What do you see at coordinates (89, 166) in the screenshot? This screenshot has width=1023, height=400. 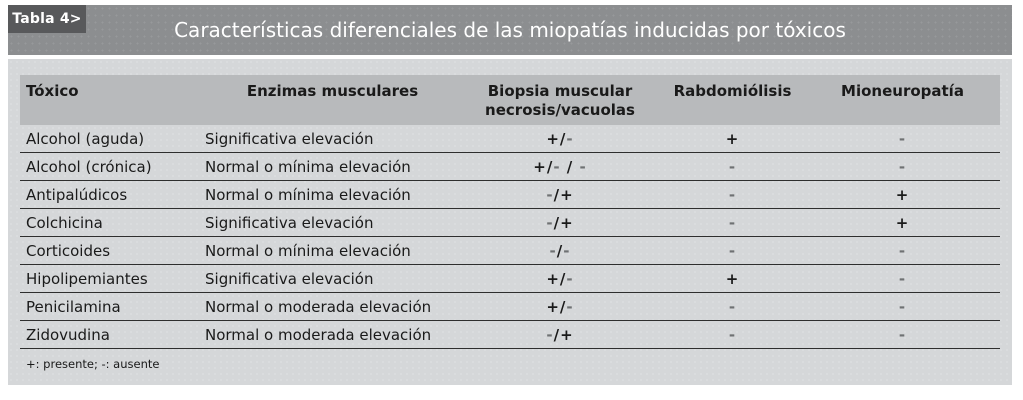 I see `cell-toxico: Alcohol (crónica)` at bounding box center [89, 166].